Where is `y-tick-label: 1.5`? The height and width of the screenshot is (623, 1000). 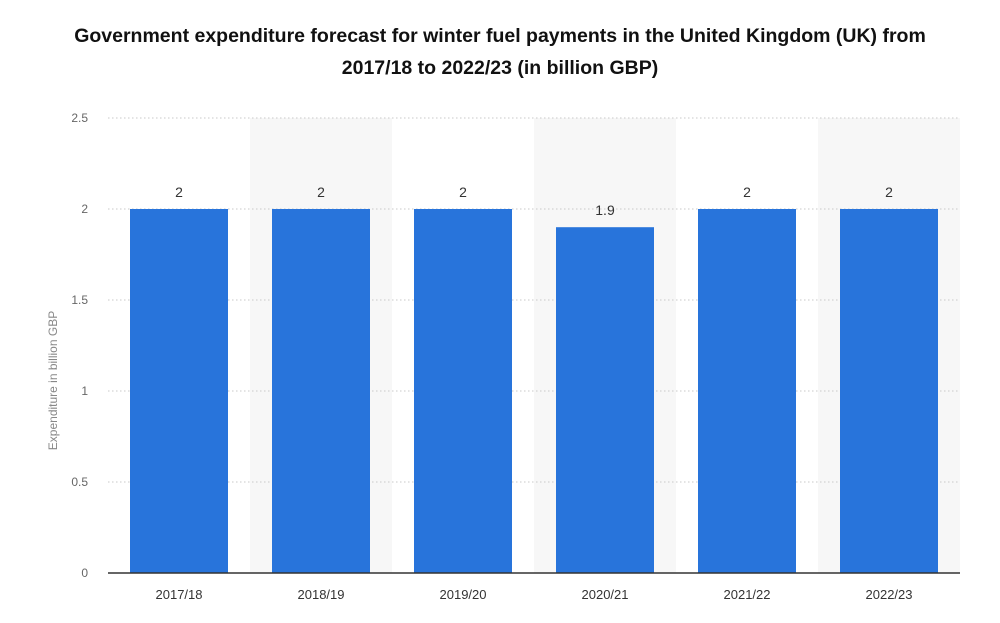
y-tick-label: 1.5 is located at coordinates (79, 300).